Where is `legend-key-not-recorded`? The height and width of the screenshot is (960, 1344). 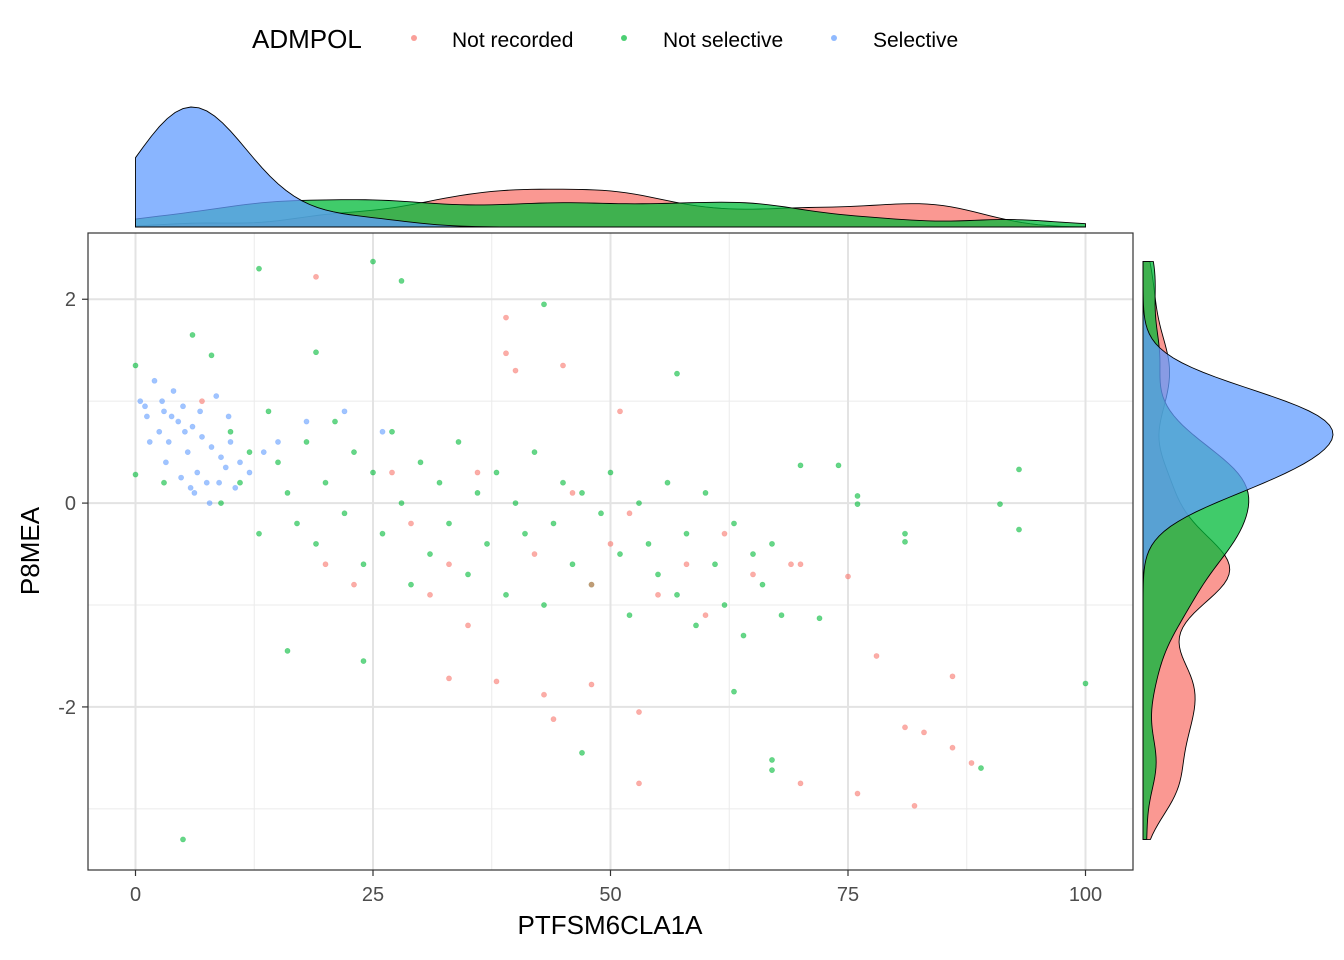
legend-key-not-recorded is located at coordinates (414, 38).